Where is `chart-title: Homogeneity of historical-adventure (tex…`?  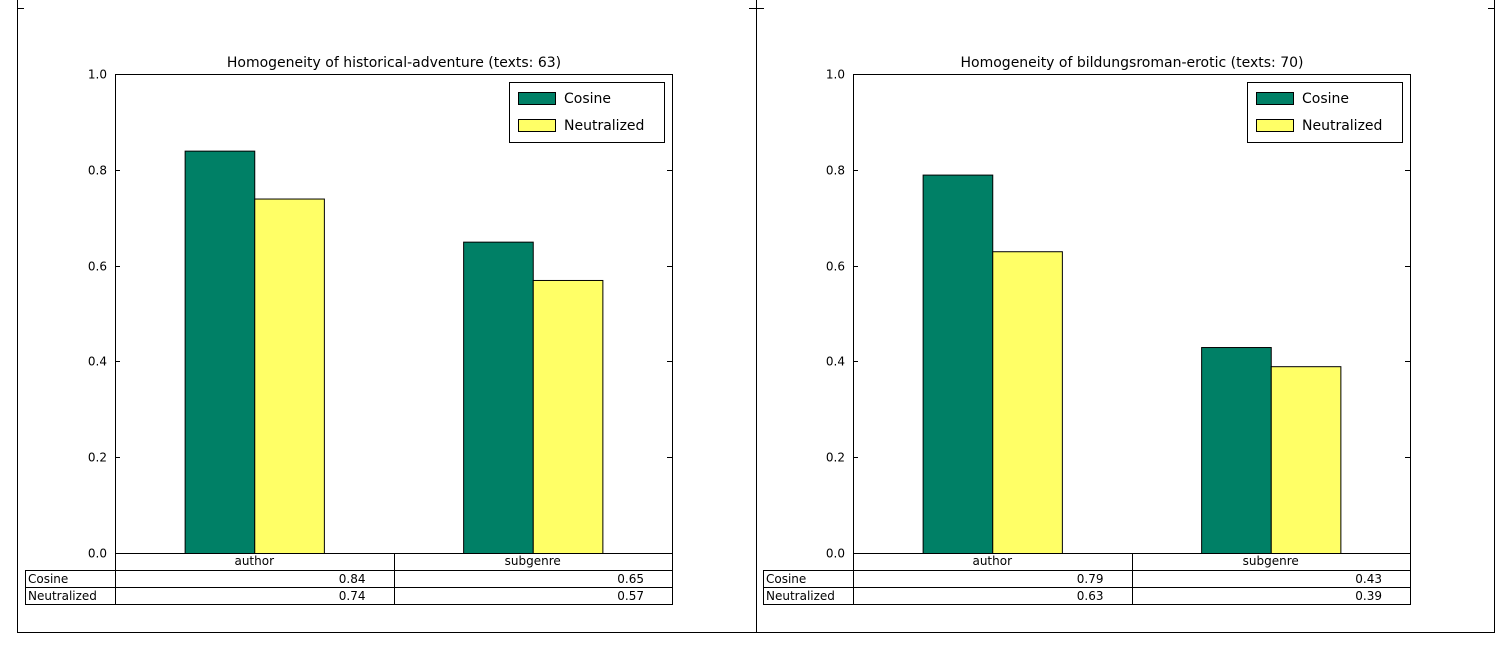 chart-title: Homogeneity of historical-adventure (tex… is located at coordinates (394, 63).